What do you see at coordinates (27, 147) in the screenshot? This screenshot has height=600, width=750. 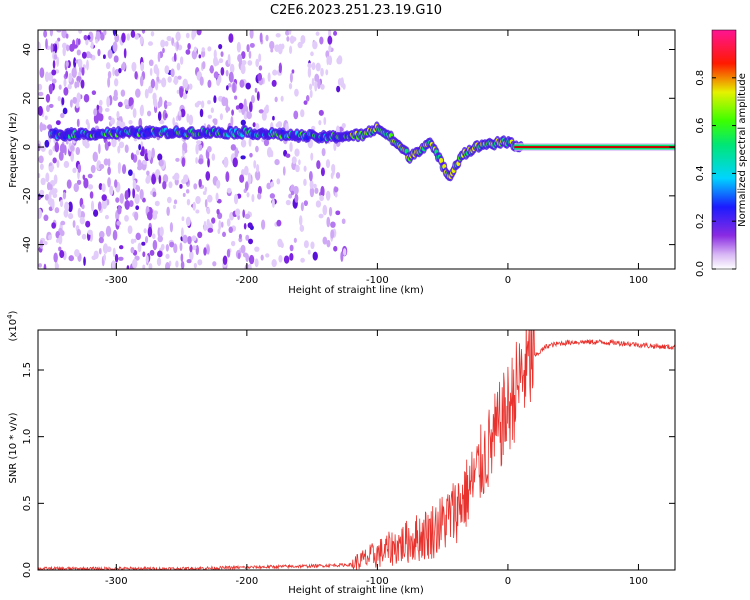 I see `spectrogram-ytick-label: 0` at bounding box center [27, 147].